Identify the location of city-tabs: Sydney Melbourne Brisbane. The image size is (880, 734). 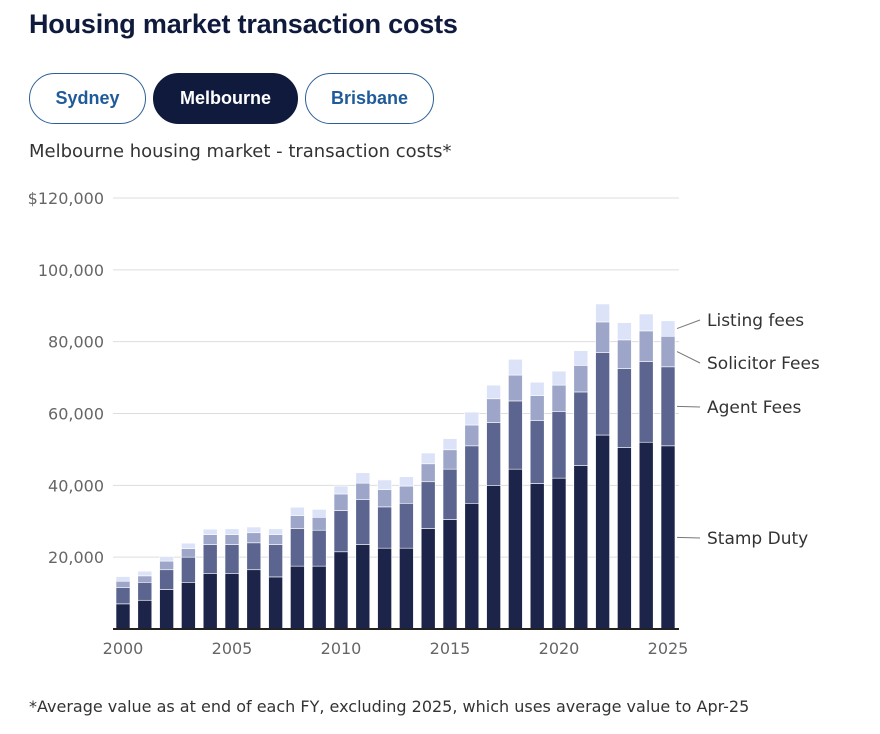
(231, 98).